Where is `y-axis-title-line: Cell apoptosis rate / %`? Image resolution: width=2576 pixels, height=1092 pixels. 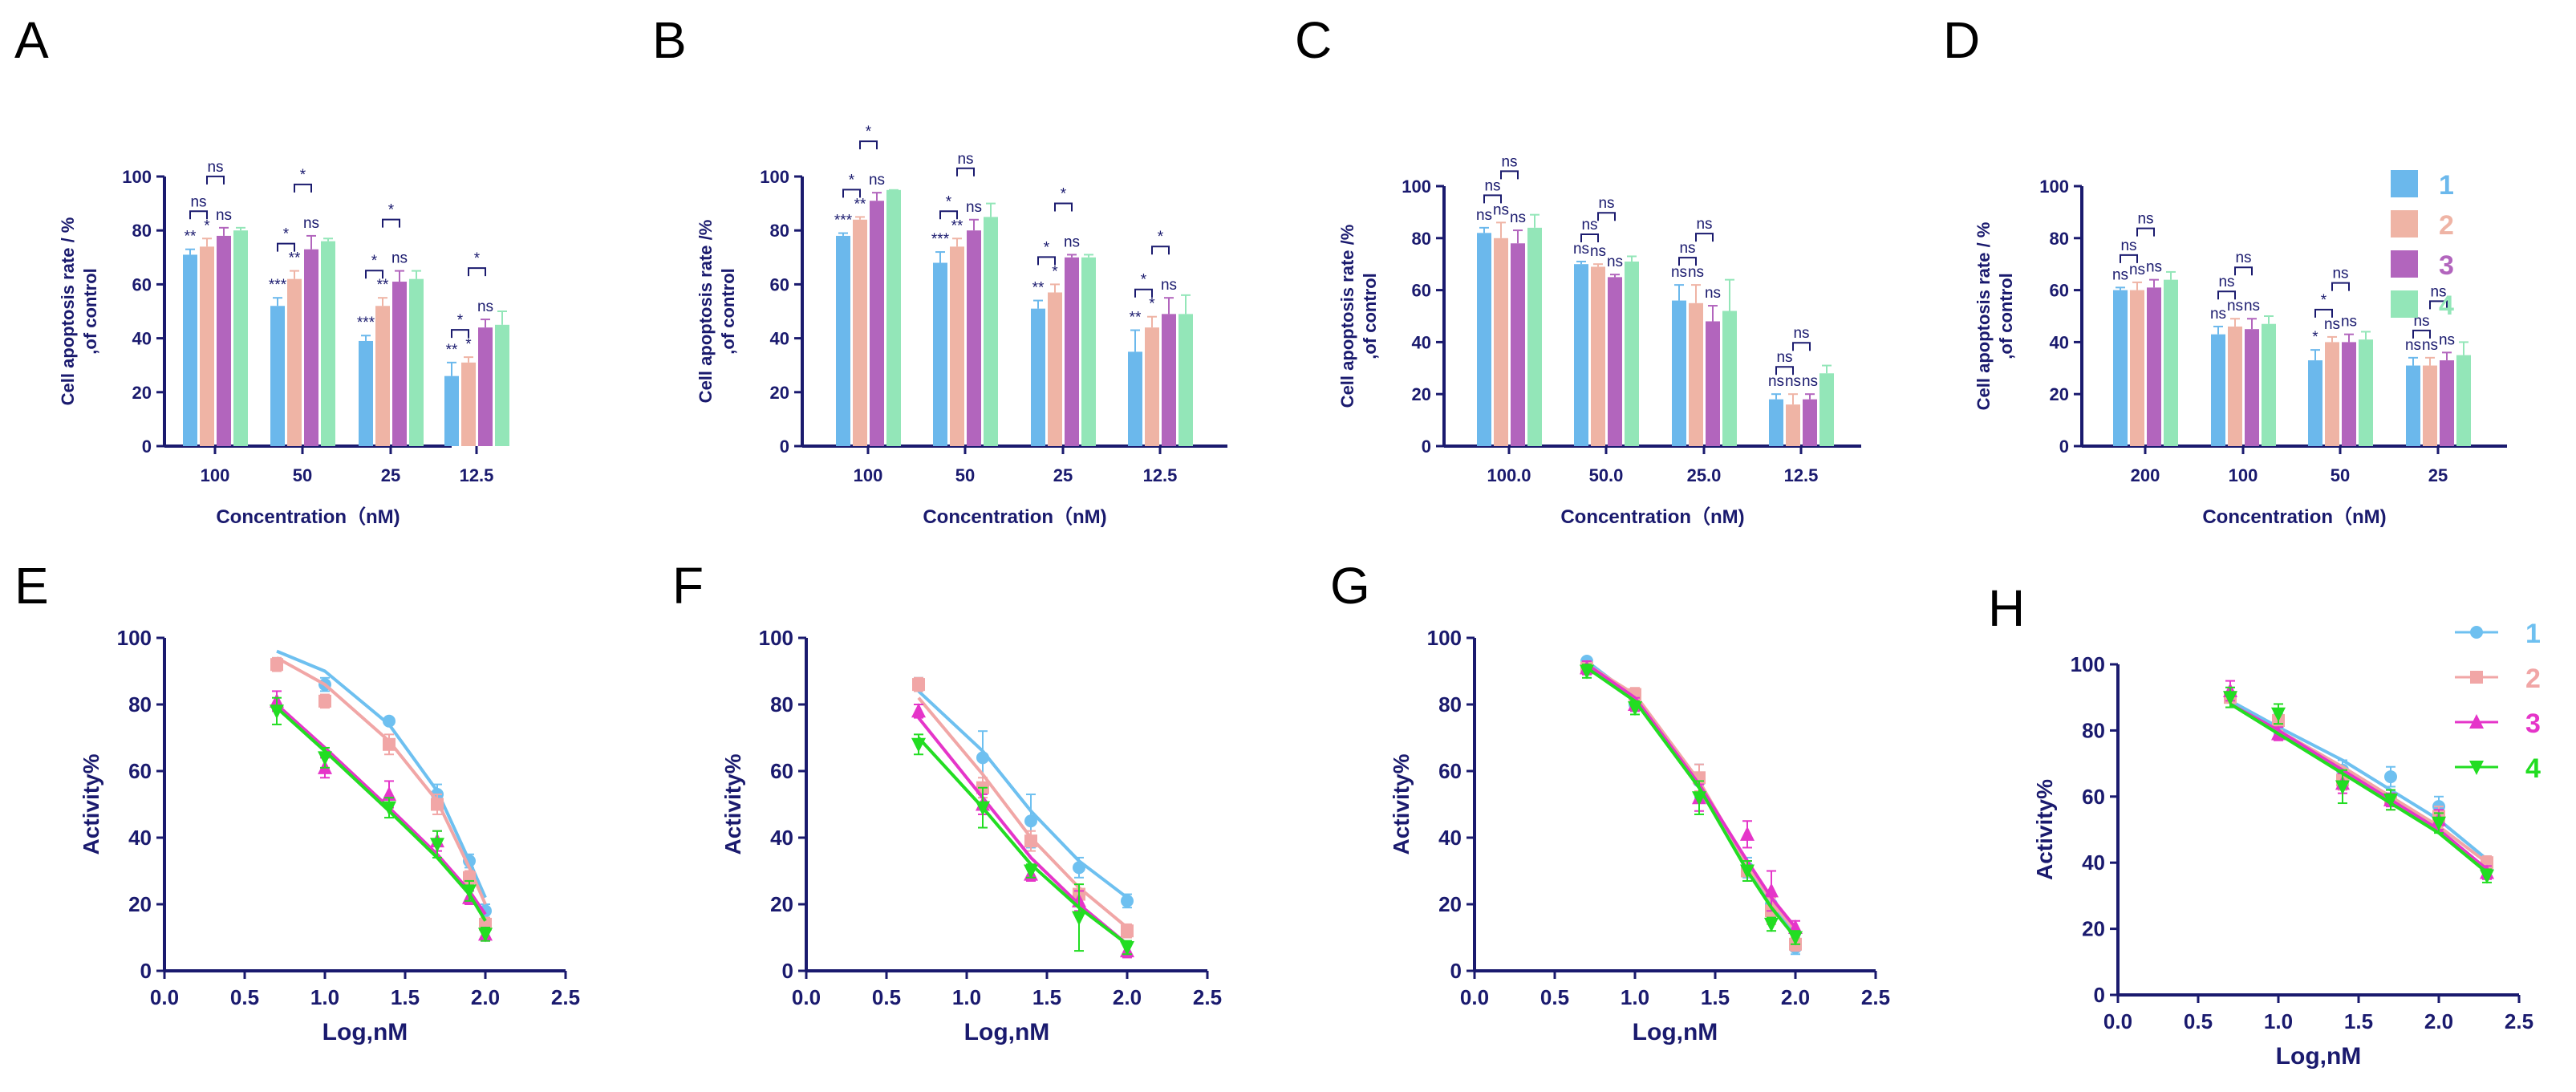
y-axis-title-line: Cell apoptosis rate / % is located at coordinates (1984, 316).